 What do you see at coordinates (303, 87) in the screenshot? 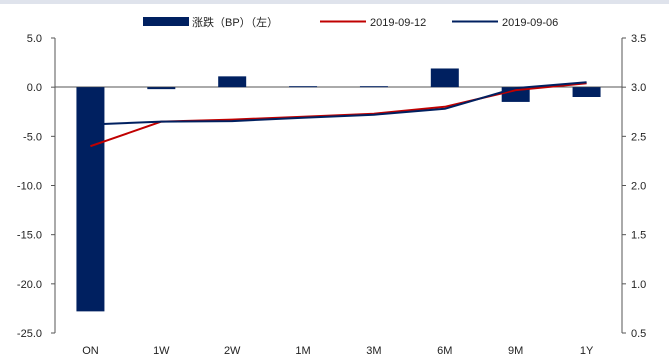
I see `bar-1M` at bounding box center [303, 87].